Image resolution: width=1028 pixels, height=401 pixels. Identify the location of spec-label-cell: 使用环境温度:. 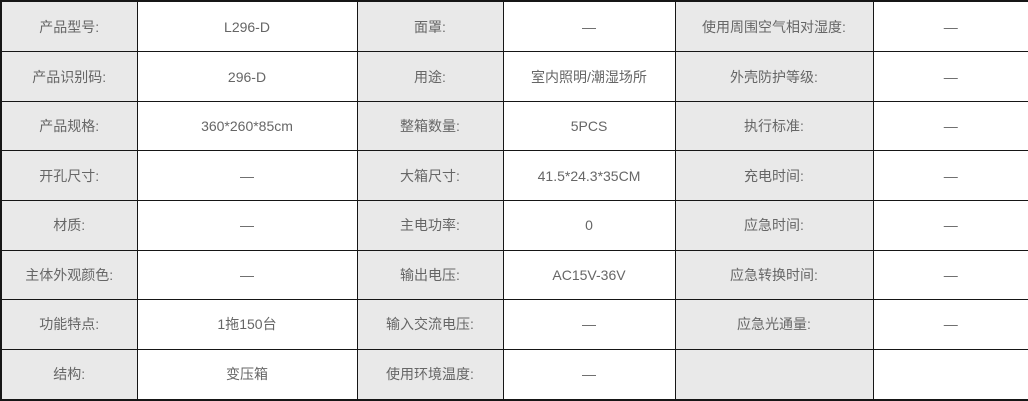
(430, 374).